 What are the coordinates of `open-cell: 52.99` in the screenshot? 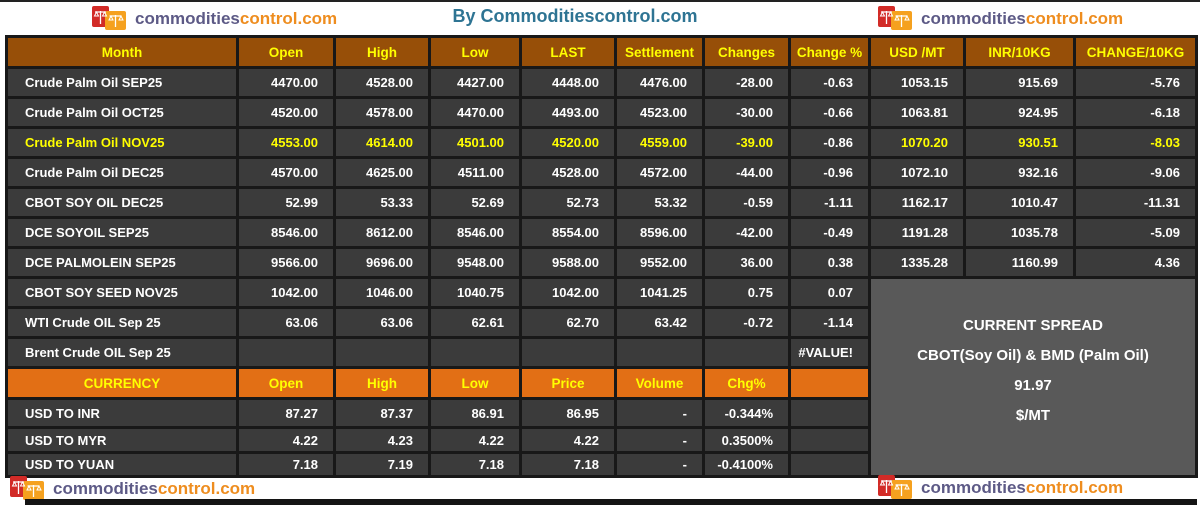 It's located at (286, 202).